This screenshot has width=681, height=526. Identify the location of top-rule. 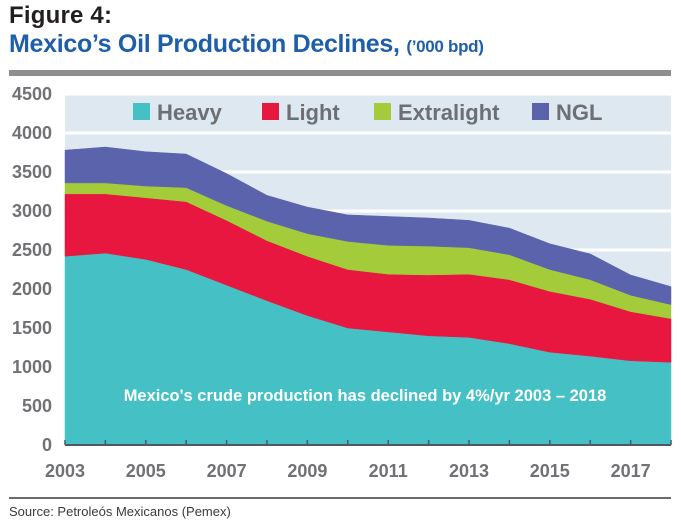
(340, 73).